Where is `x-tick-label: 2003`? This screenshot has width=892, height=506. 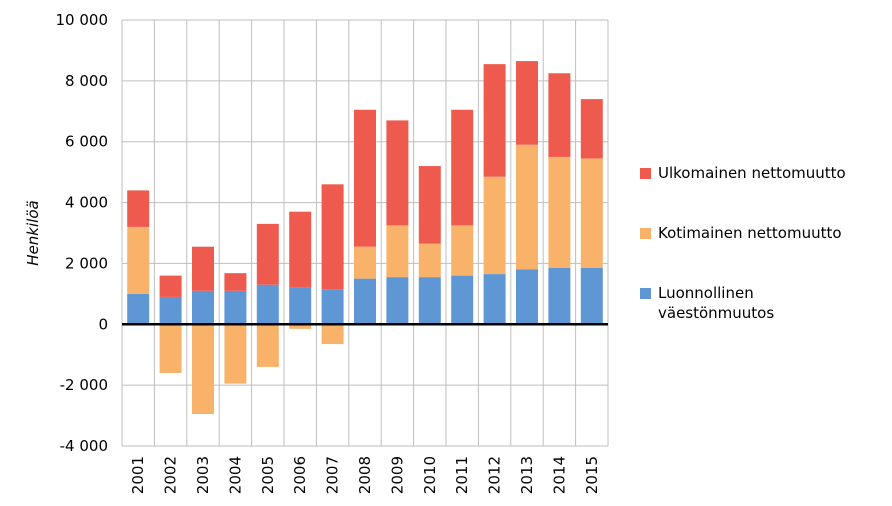 x-tick-label: 2003 is located at coordinates (203, 475).